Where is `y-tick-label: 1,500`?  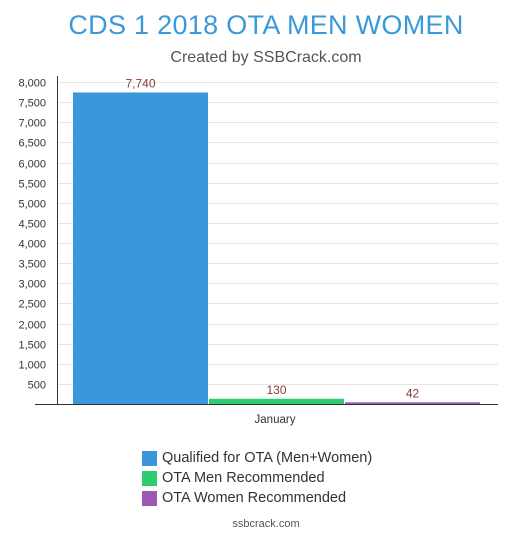 y-tick-label: 1,500 is located at coordinates (32, 346).